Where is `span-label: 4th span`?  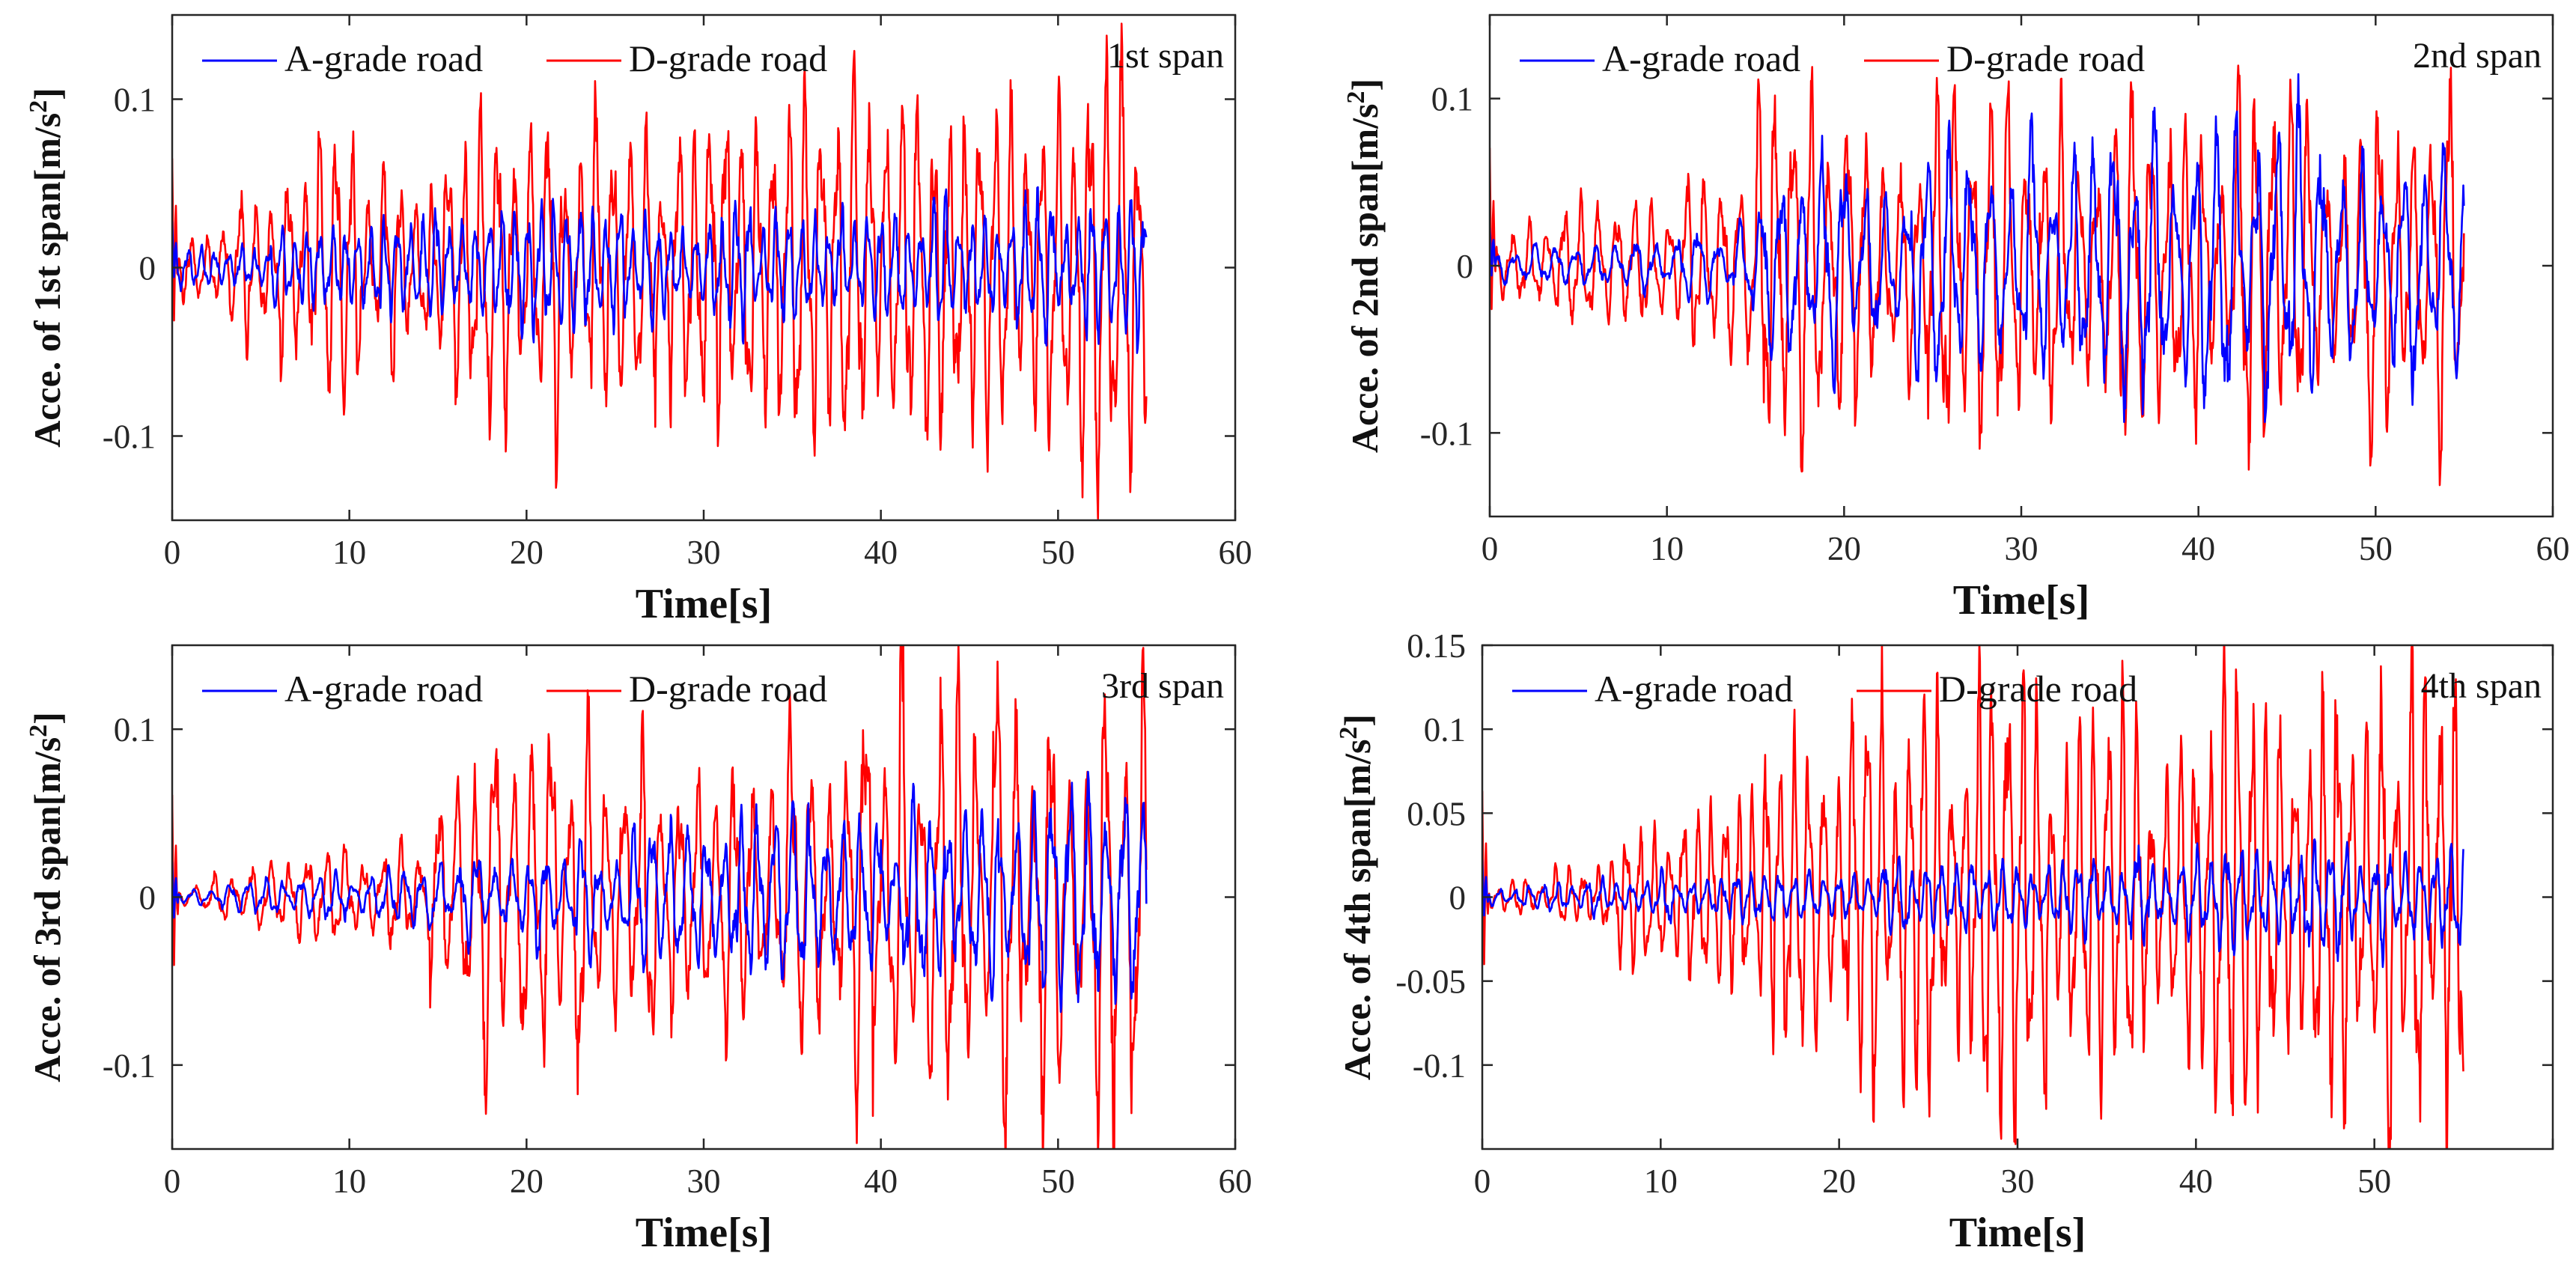 span-label: 4th span is located at coordinates (2481, 686).